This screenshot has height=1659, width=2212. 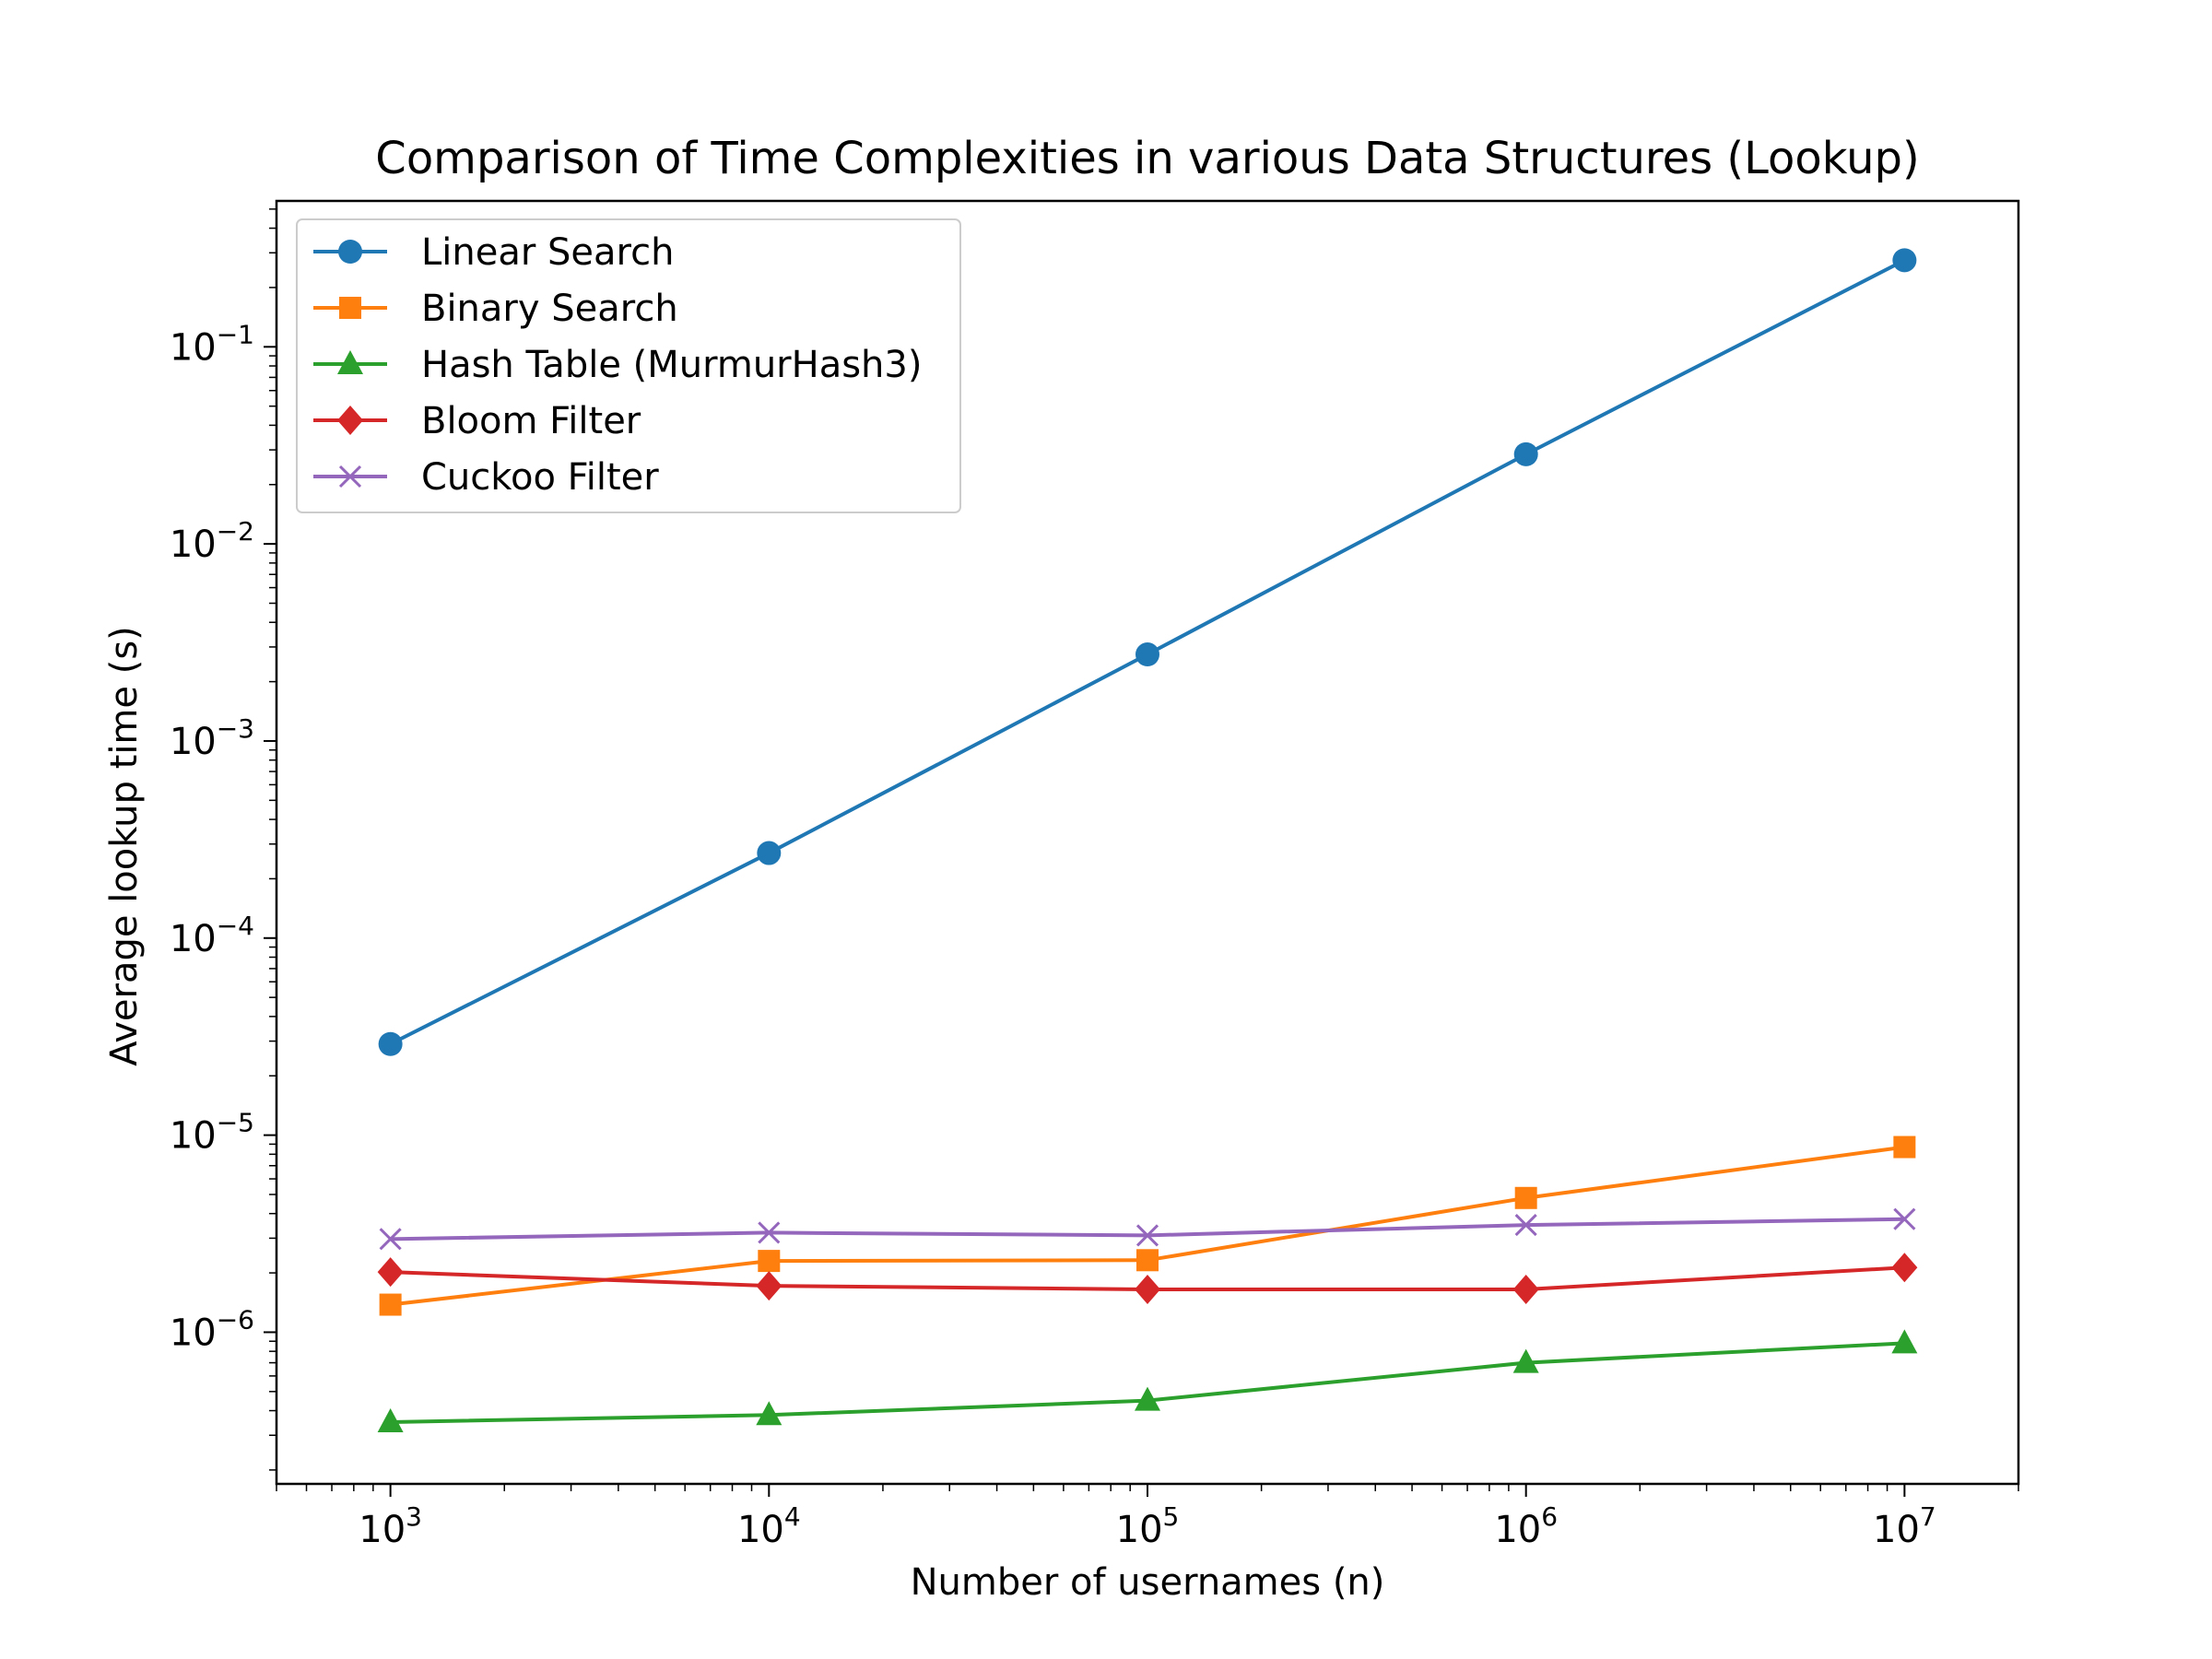 I want to click on legend-label: Binary Search, so click(x=549, y=309).